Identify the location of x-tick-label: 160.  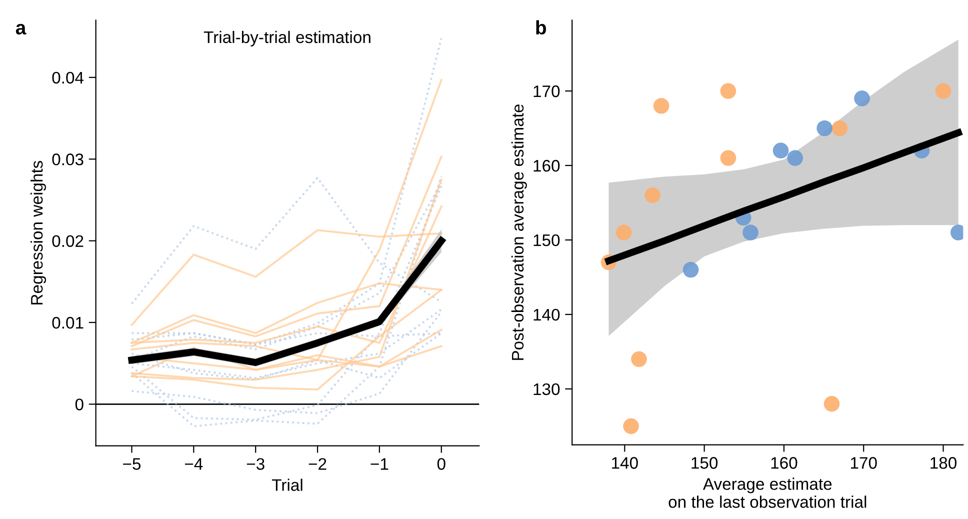
(784, 463).